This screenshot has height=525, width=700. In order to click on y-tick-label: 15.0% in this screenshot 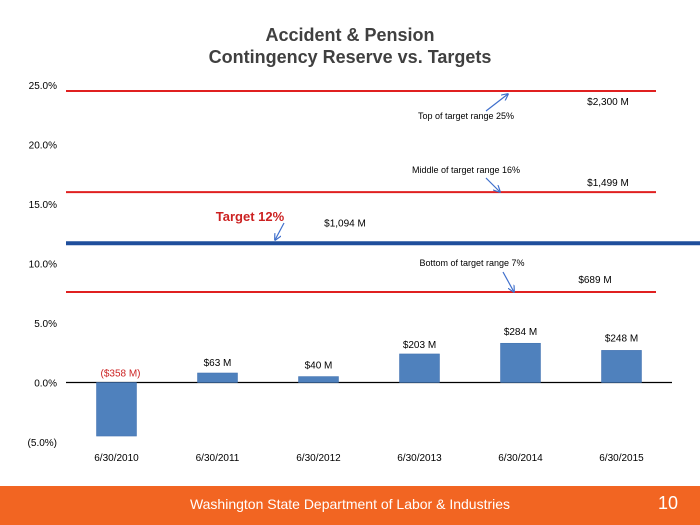, I will do `click(43, 205)`.